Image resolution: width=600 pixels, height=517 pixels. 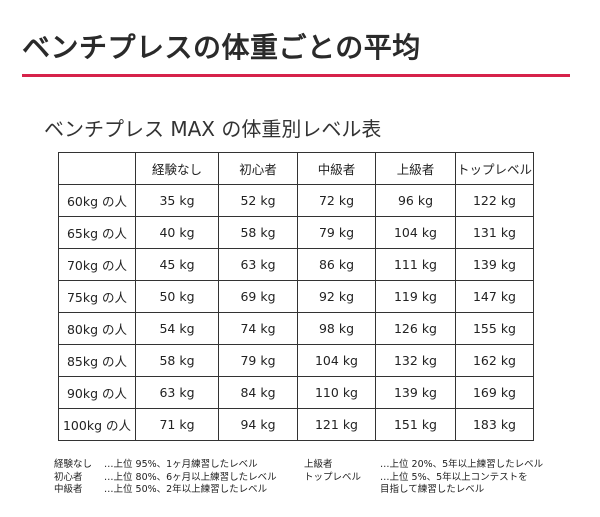 What do you see at coordinates (415, 360) in the screenshot?
I see `table-cell: 132 kg` at bounding box center [415, 360].